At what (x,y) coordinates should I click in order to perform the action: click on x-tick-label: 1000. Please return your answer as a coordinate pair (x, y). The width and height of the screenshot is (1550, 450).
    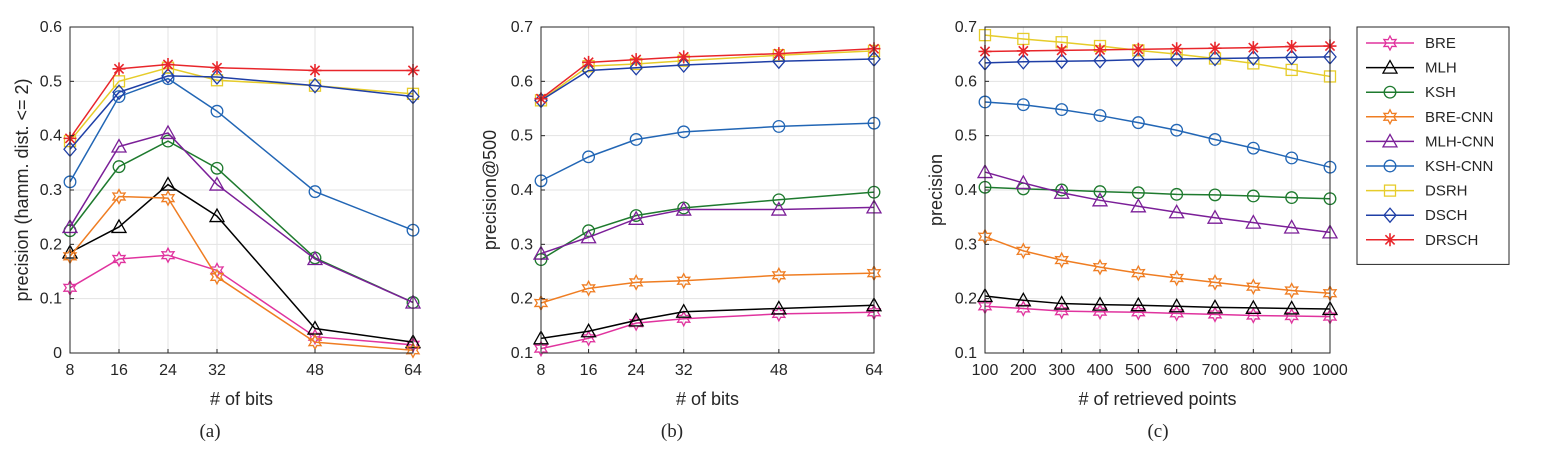
    Looking at the image, I should click on (1330, 370).